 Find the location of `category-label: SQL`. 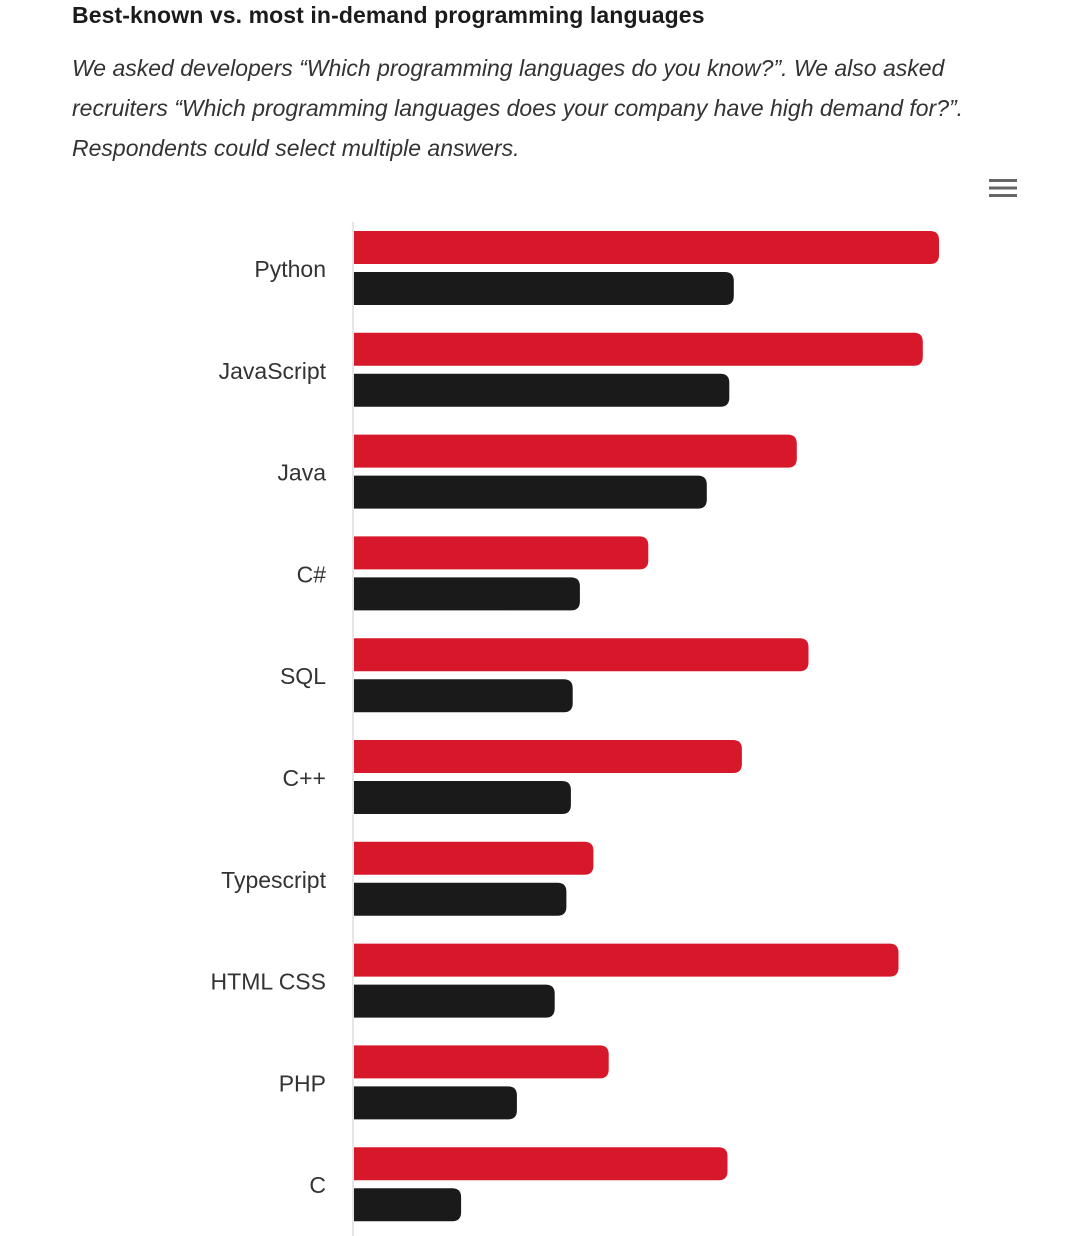

category-label: SQL is located at coordinates (303, 676).